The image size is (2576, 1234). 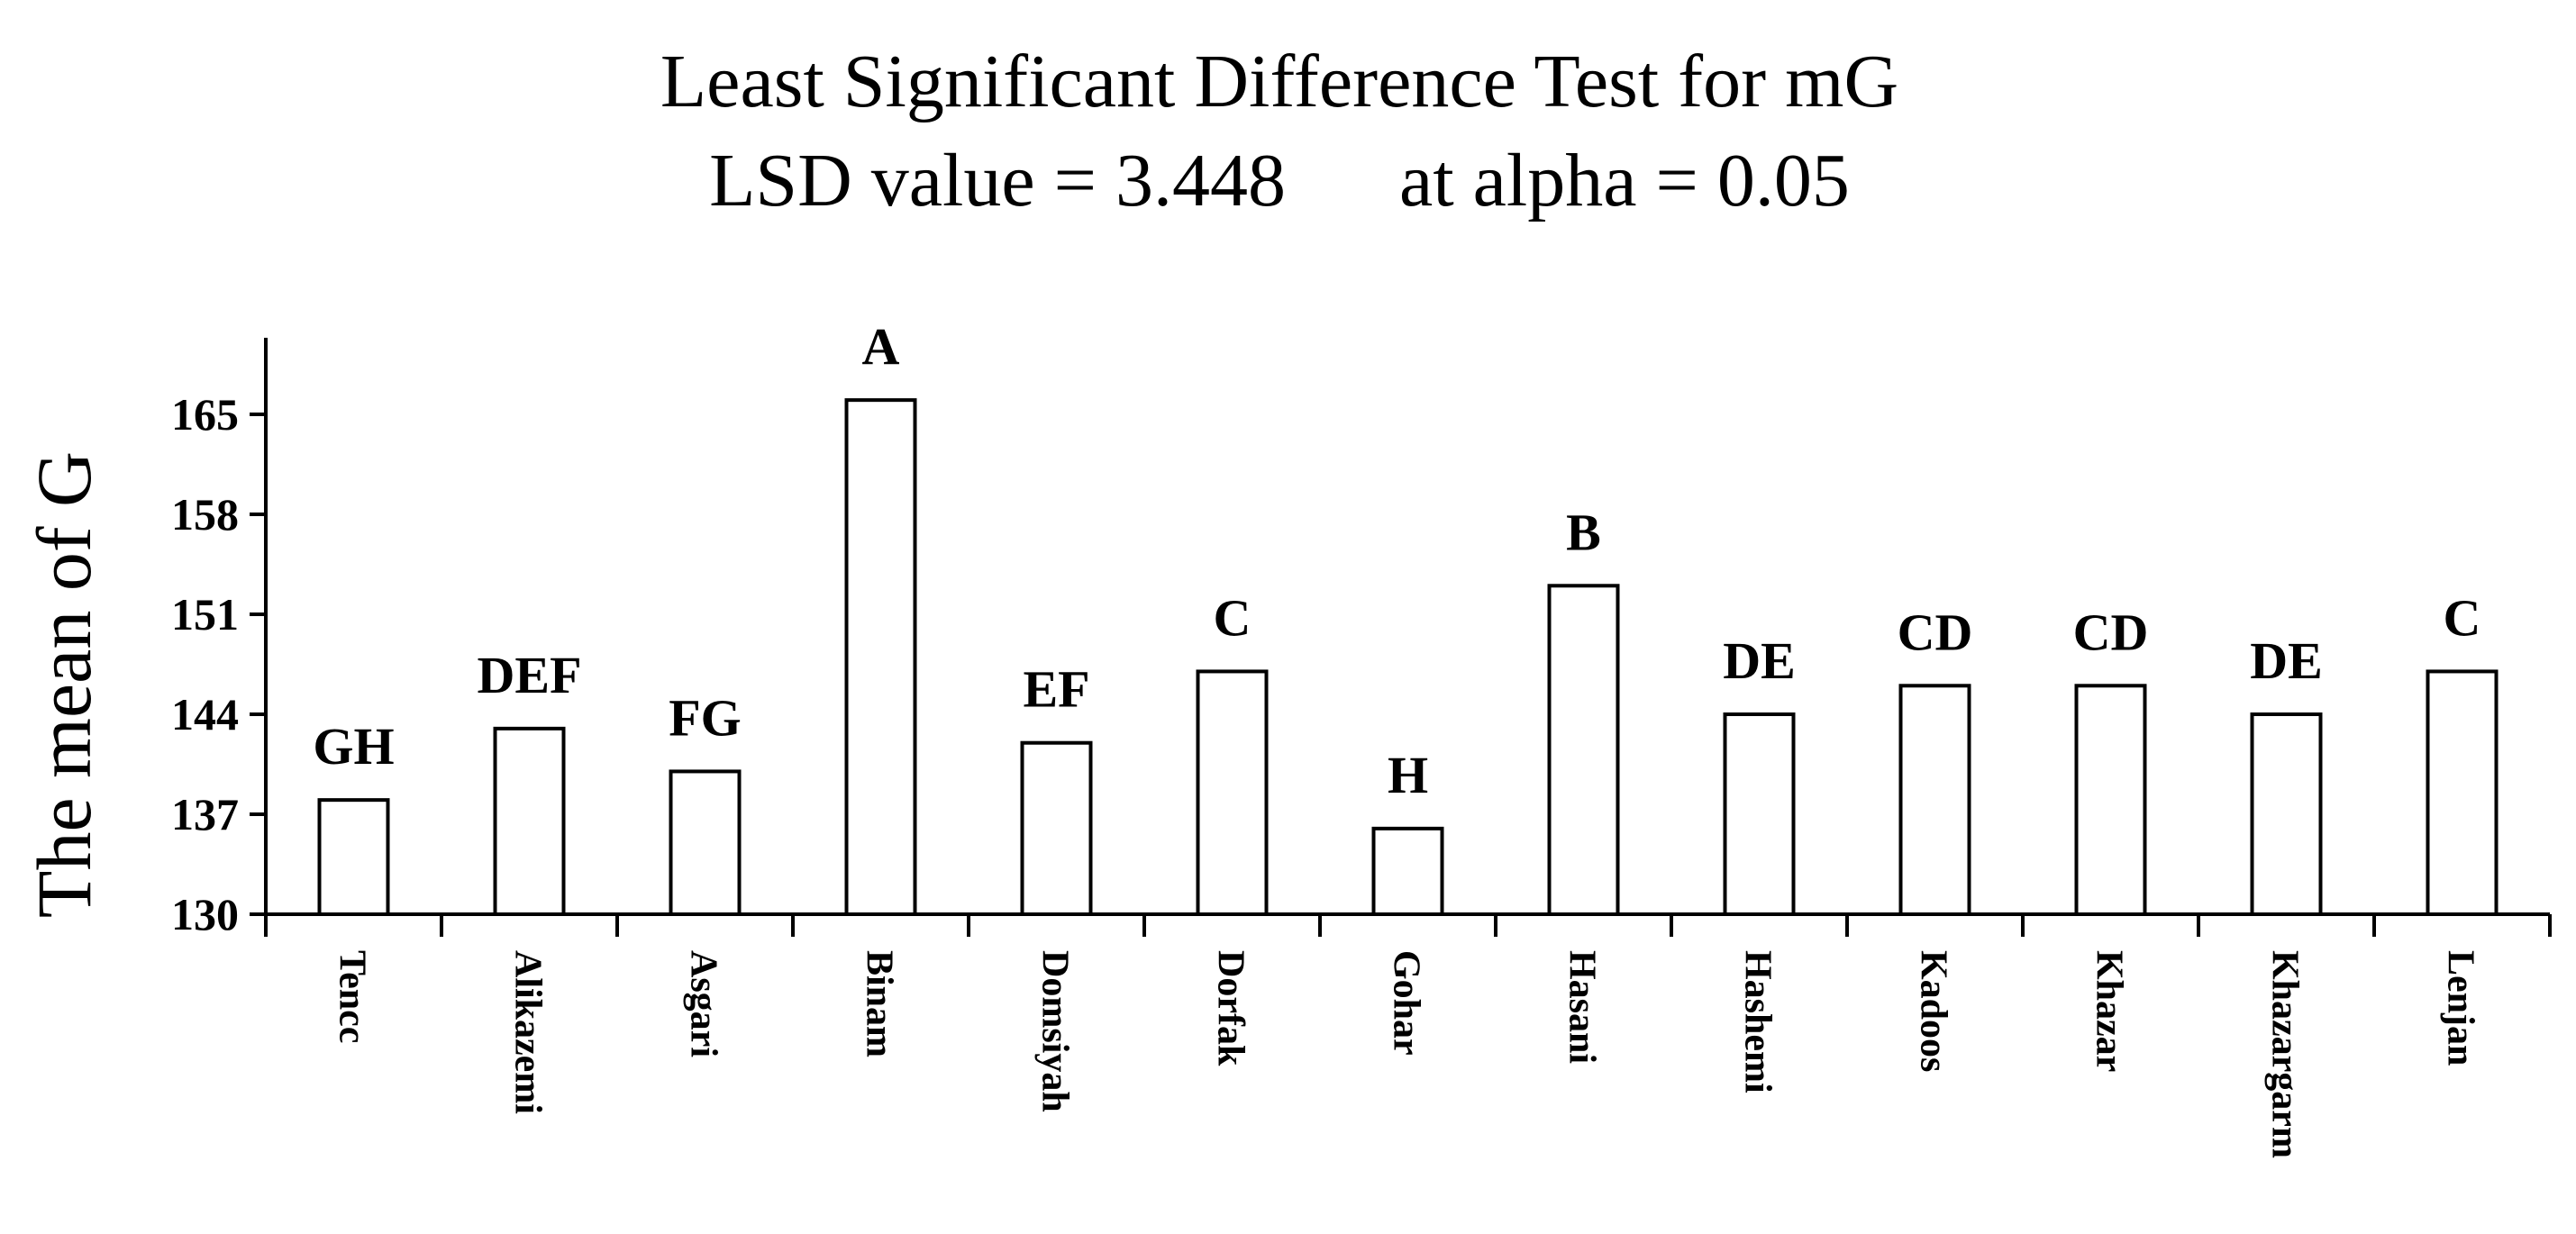 What do you see at coordinates (205, 514) in the screenshot?
I see `y-tick-label: 158` at bounding box center [205, 514].